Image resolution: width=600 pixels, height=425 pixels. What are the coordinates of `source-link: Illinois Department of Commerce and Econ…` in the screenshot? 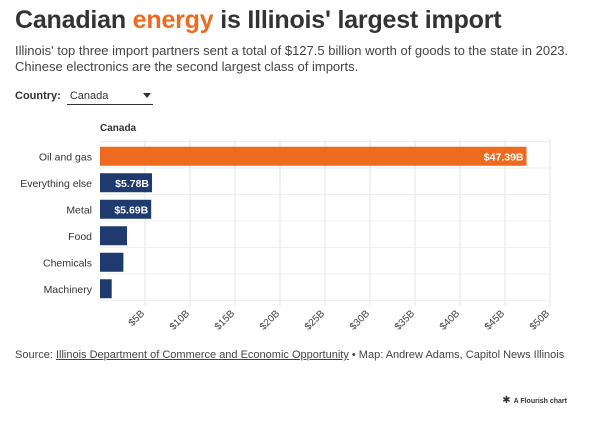 It's located at (202, 355).